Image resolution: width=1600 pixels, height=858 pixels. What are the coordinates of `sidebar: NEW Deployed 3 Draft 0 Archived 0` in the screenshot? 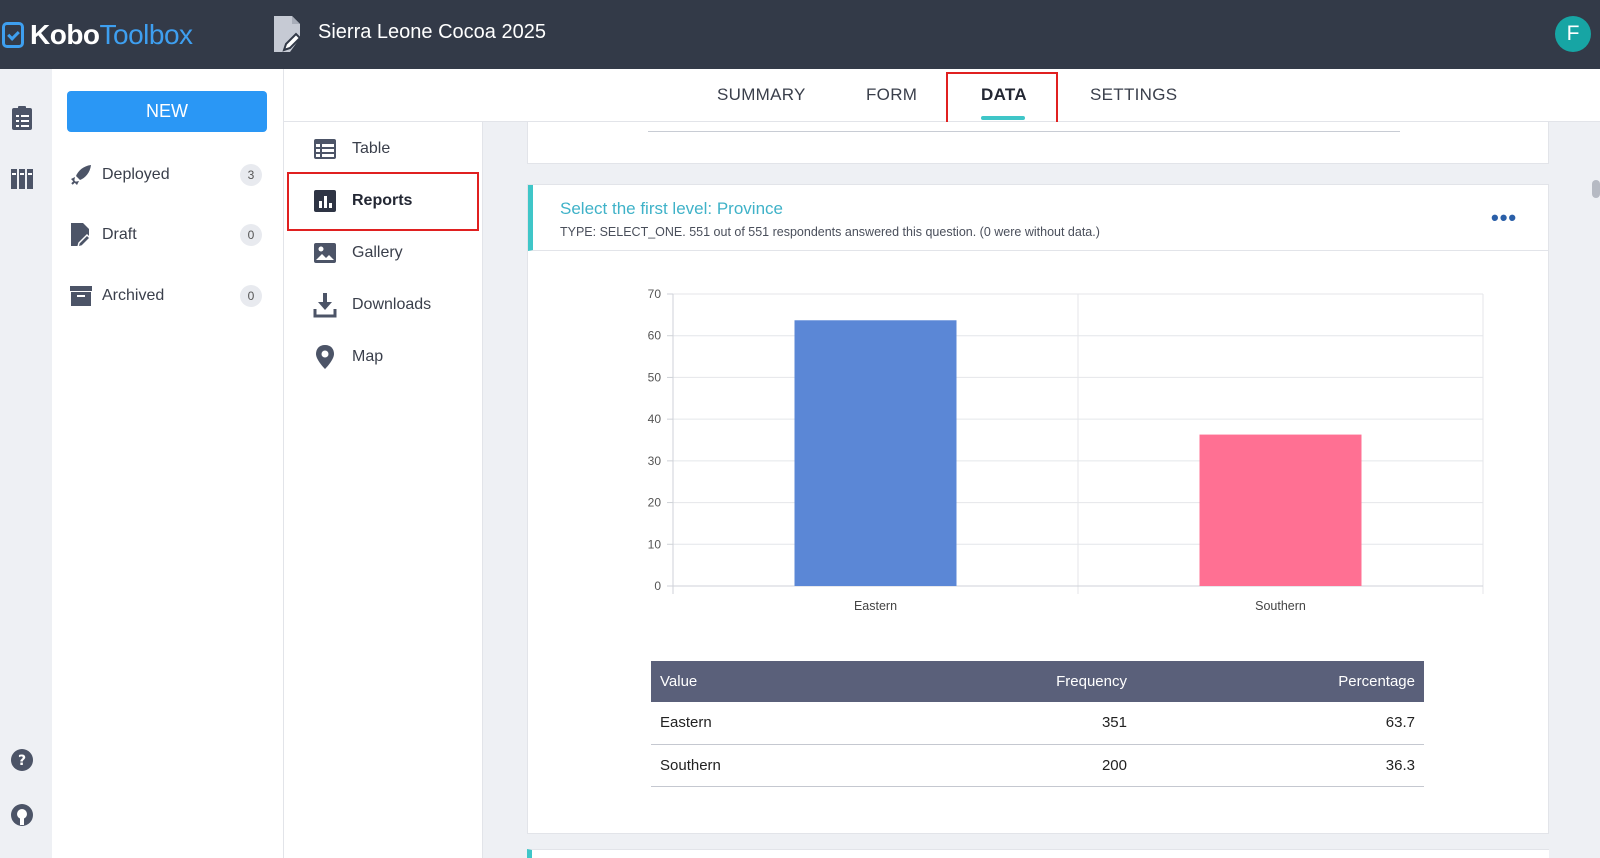 It's located at (168, 463).